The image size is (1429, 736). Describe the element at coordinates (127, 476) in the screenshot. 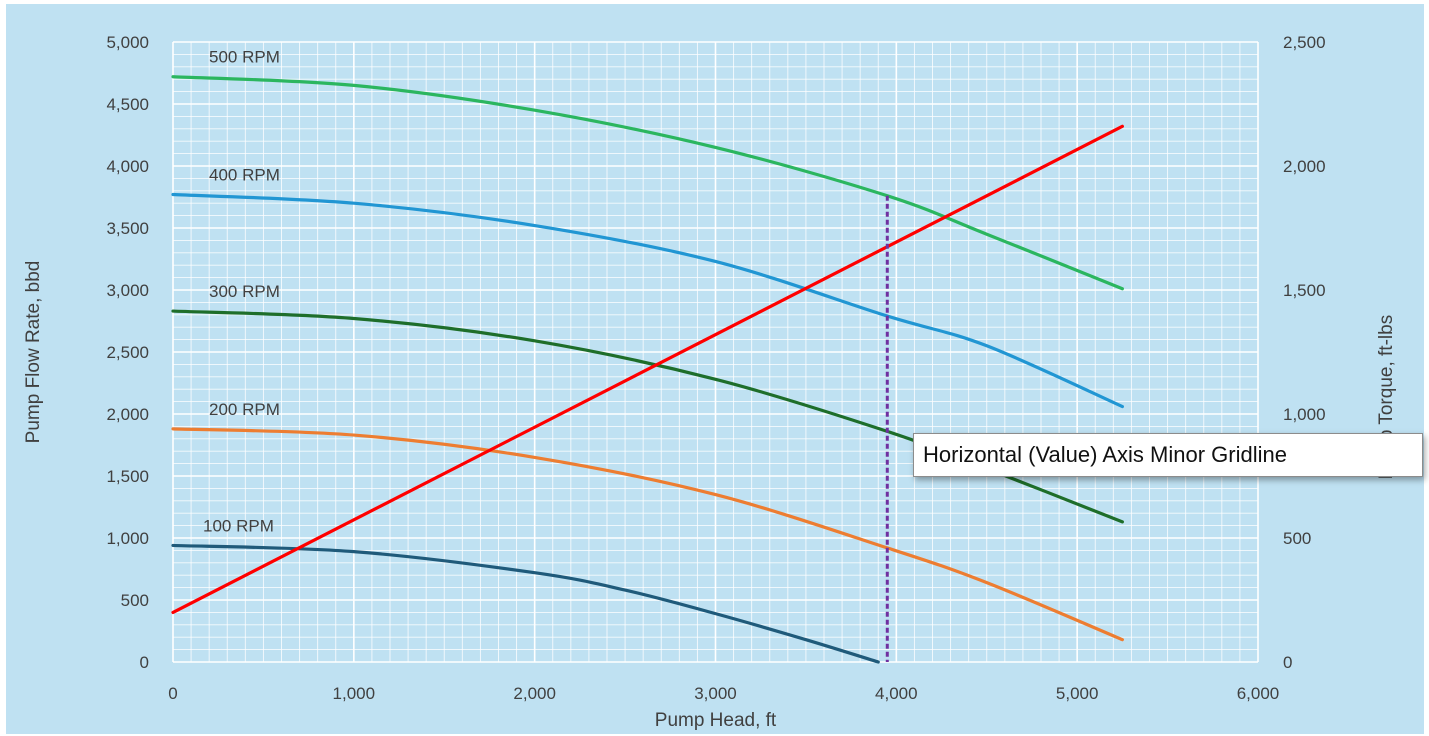

I see `y-tick-label: 1,500` at that location.